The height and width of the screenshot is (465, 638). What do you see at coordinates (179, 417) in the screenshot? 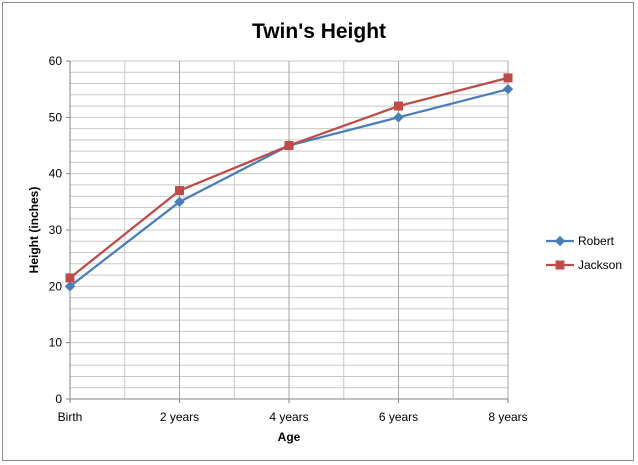
I see `x-tick-label: 2 years` at bounding box center [179, 417].